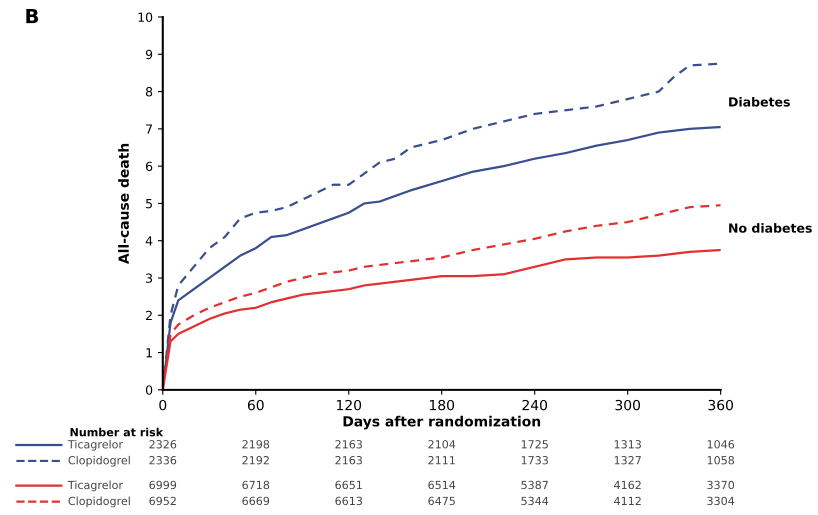 The image size is (818, 515). Describe the element at coordinates (720, 405) in the screenshot. I see `x-tick-label: 360` at that location.